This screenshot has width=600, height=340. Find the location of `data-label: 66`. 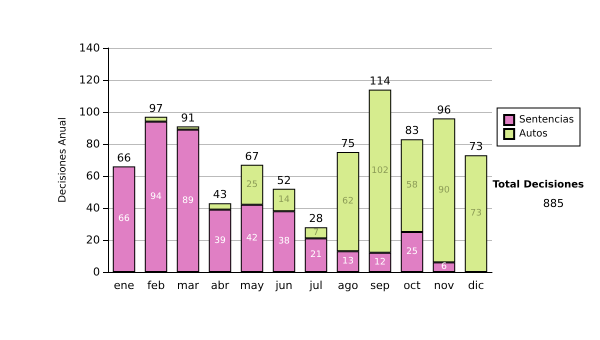

data-label: 66 is located at coordinates (124, 219).